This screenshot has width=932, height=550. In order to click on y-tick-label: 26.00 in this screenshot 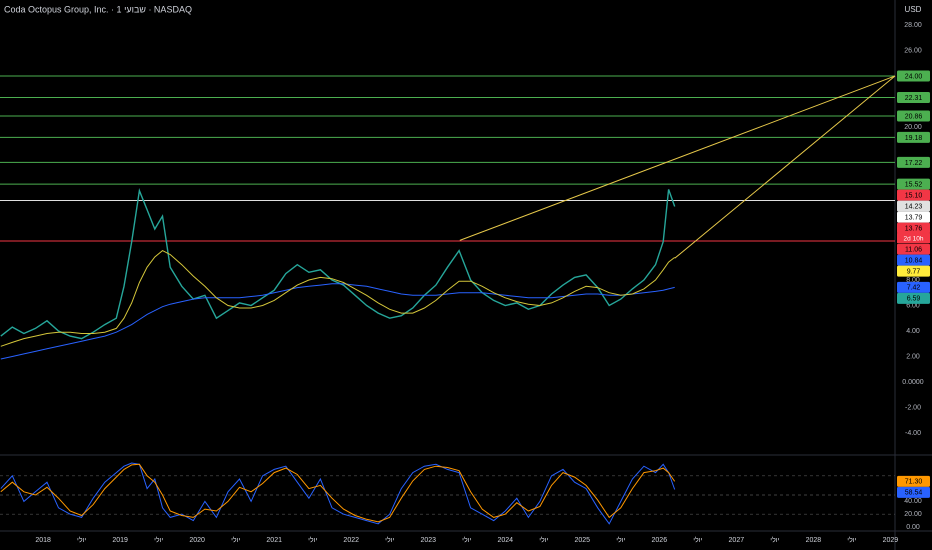, I will do `click(913, 50)`.